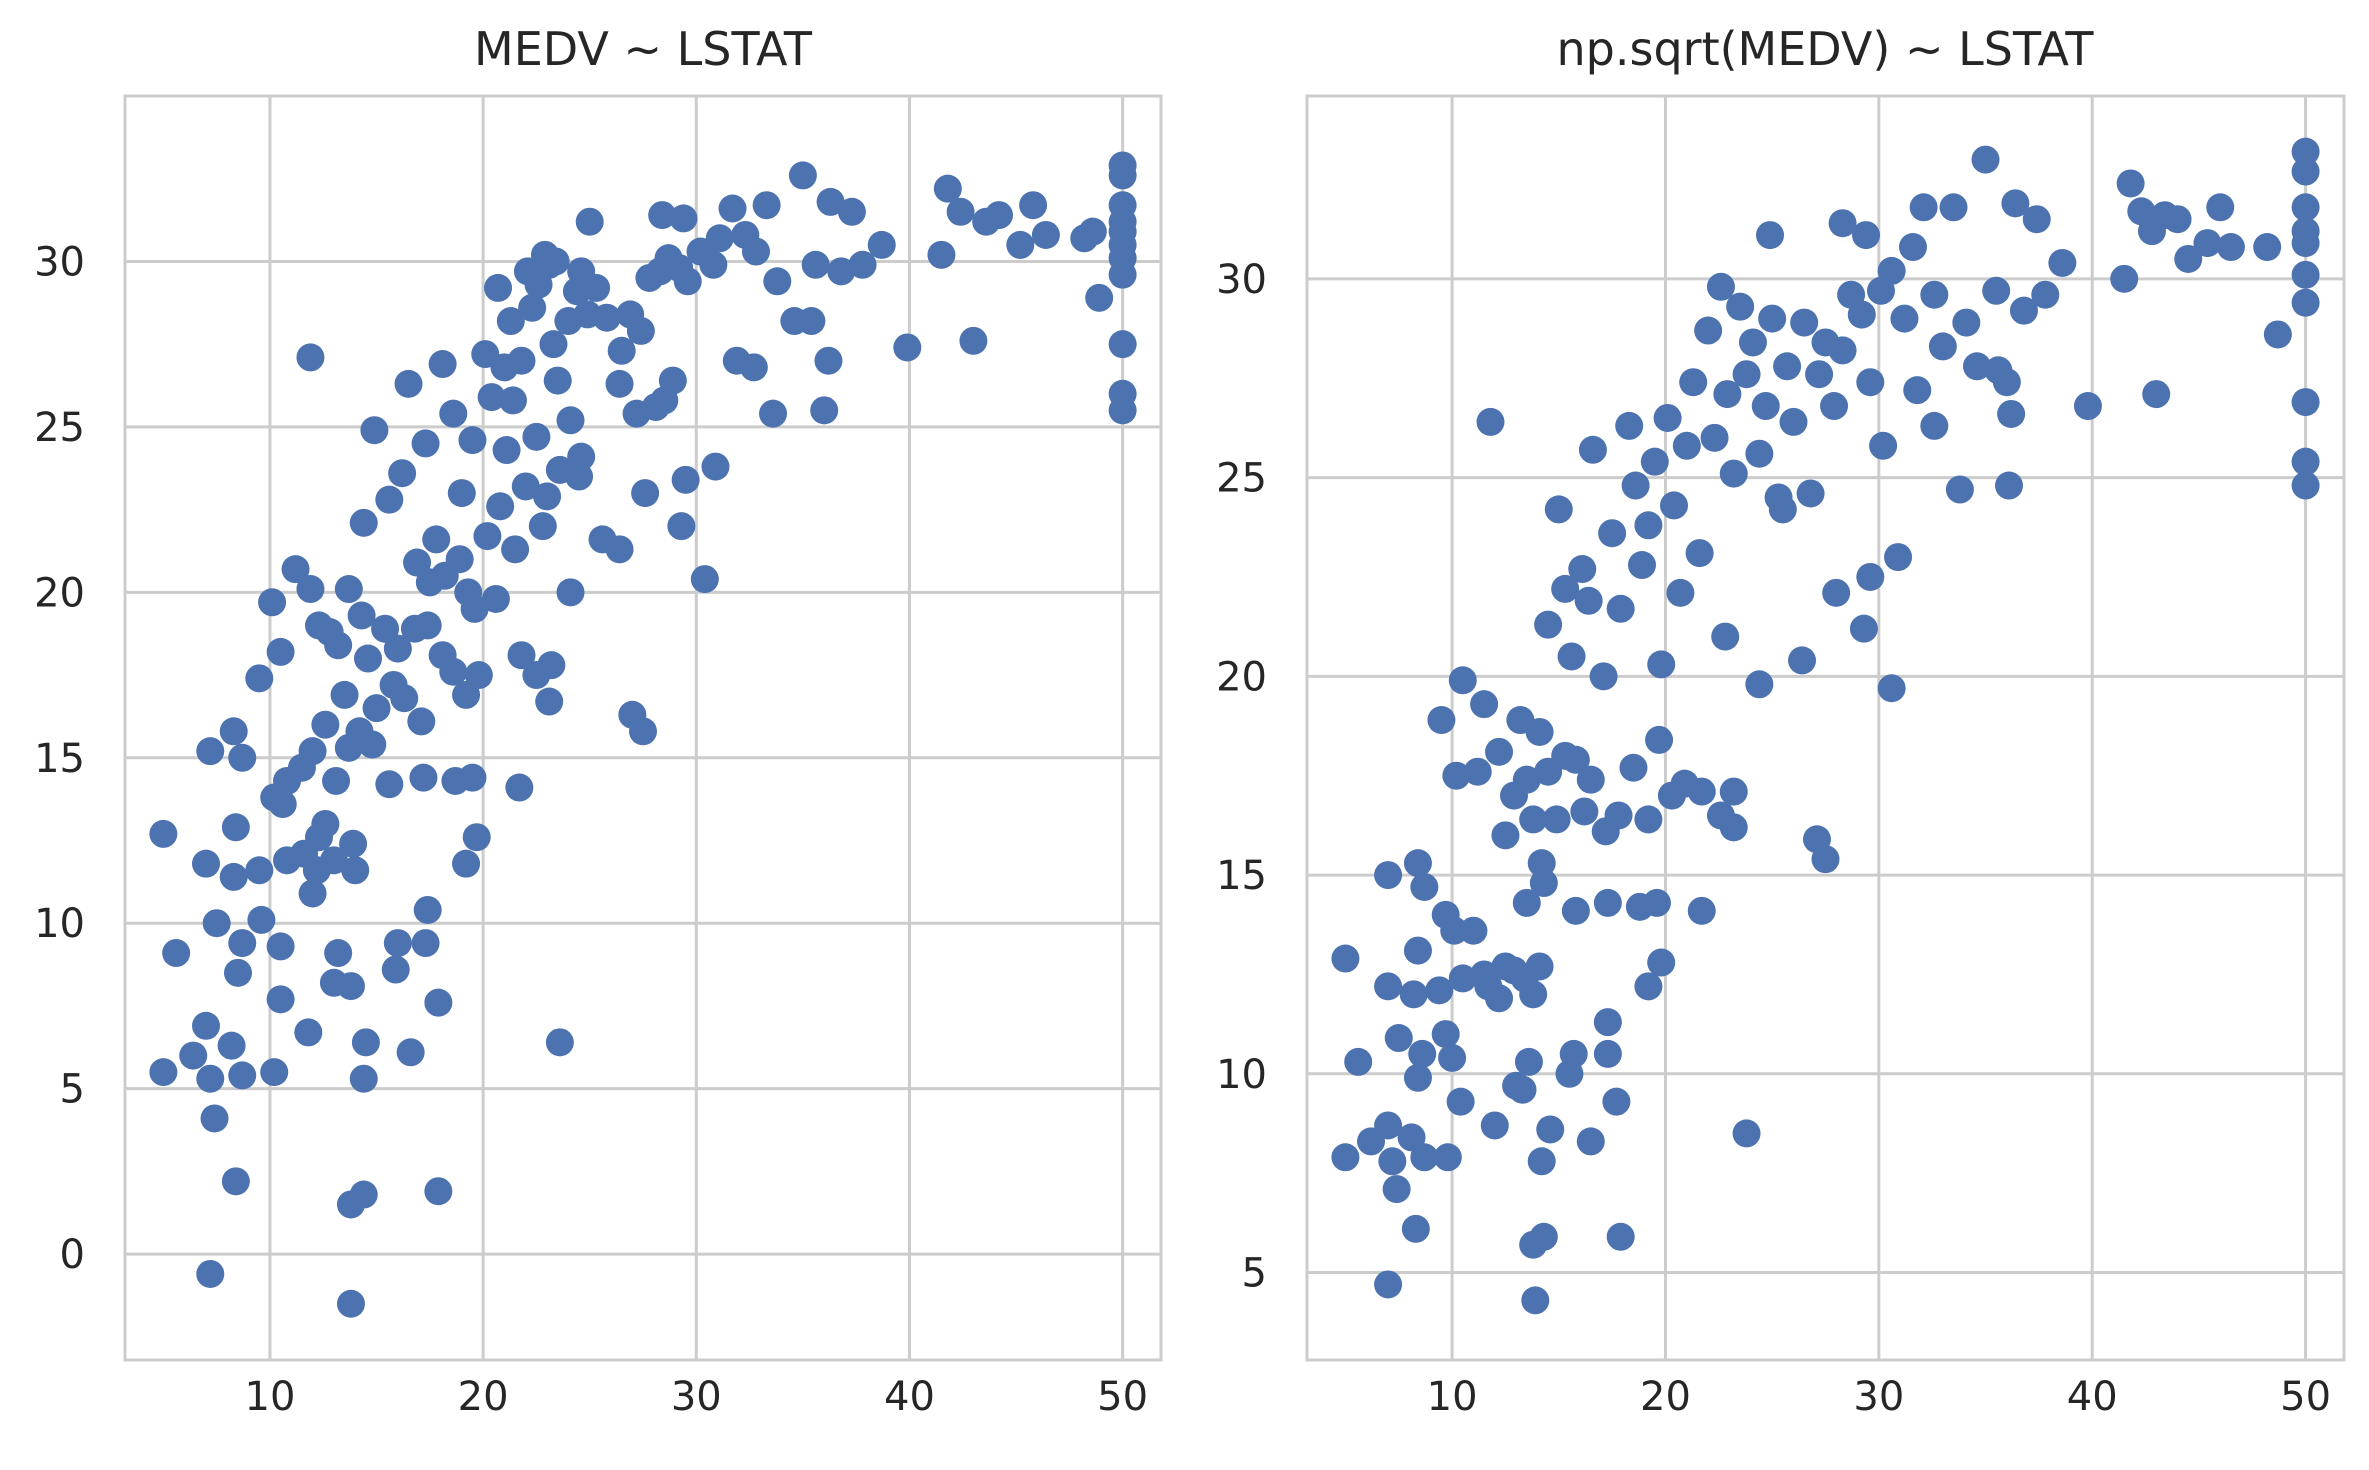 This screenshot has height=1470, width=2369. Describe the element at coordinates (2092, 1397) in the screenshot. I see `x-tick-label: 40` at that location.